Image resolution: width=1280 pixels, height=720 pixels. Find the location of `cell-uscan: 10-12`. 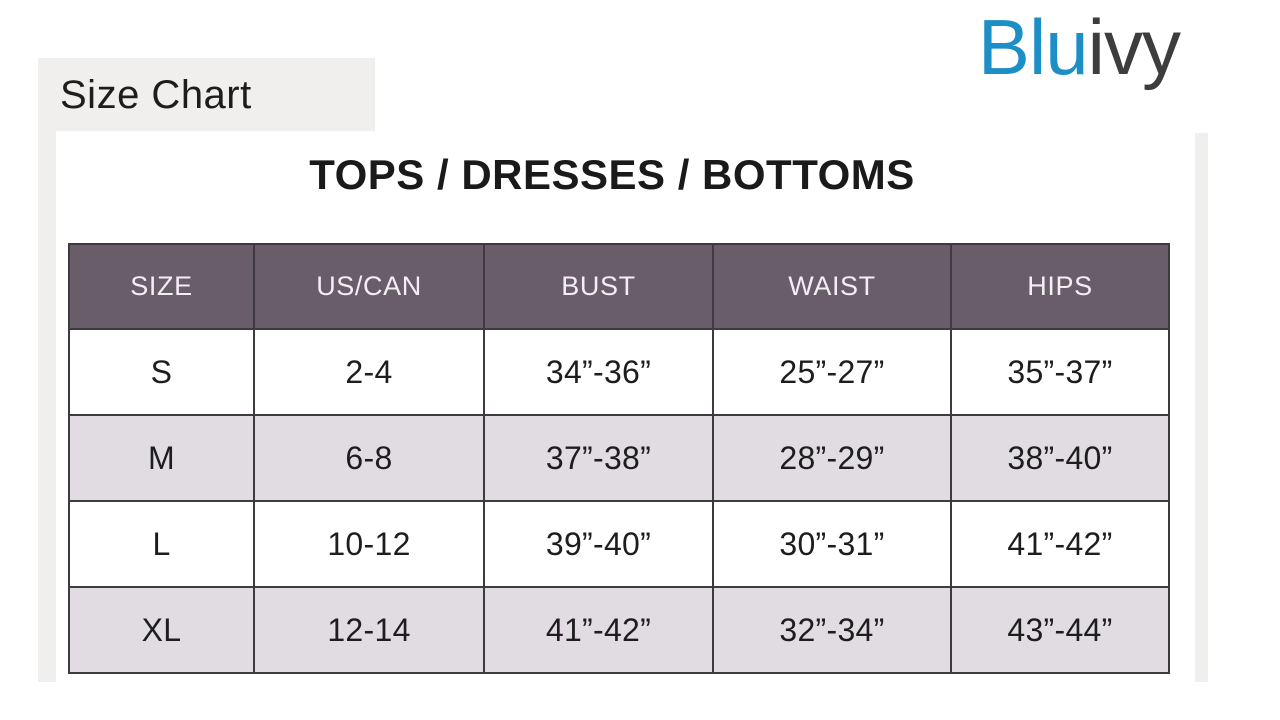

cell-uscan: 10-12 is located at coordinates (369, 544).